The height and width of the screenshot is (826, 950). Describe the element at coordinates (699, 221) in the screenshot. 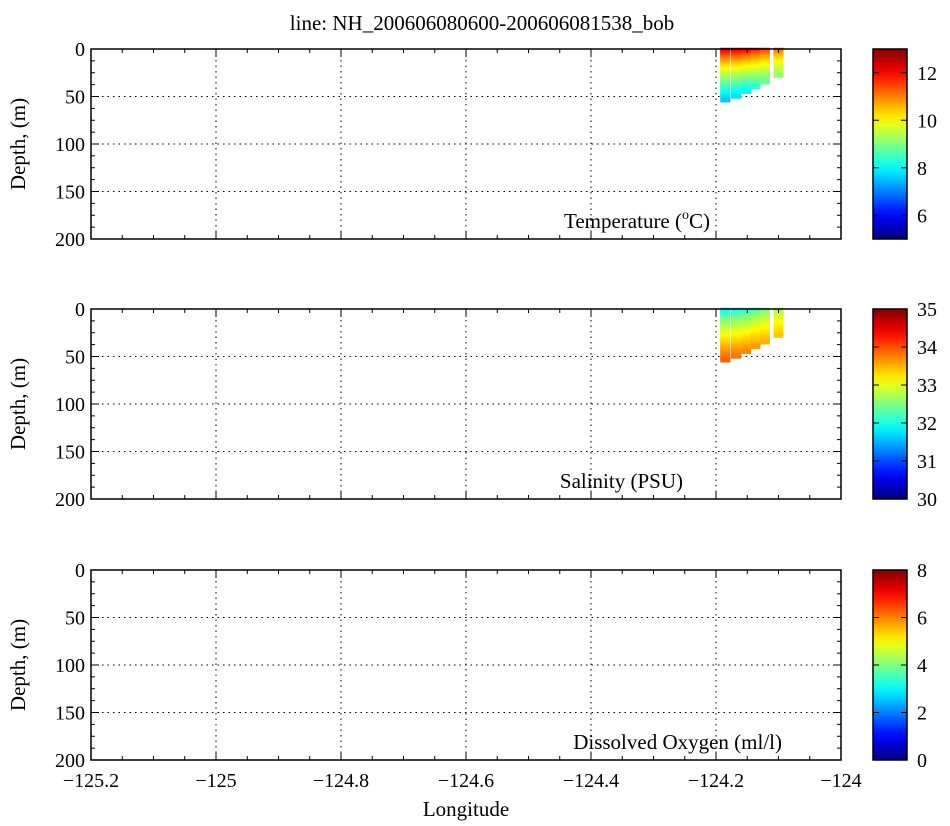

I see `annotation-unit: C)` at that location.